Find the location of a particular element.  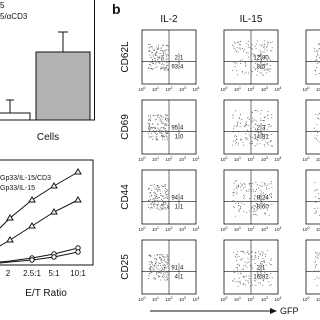

tick-exponent: 0 is located at coordinates (145, 298).